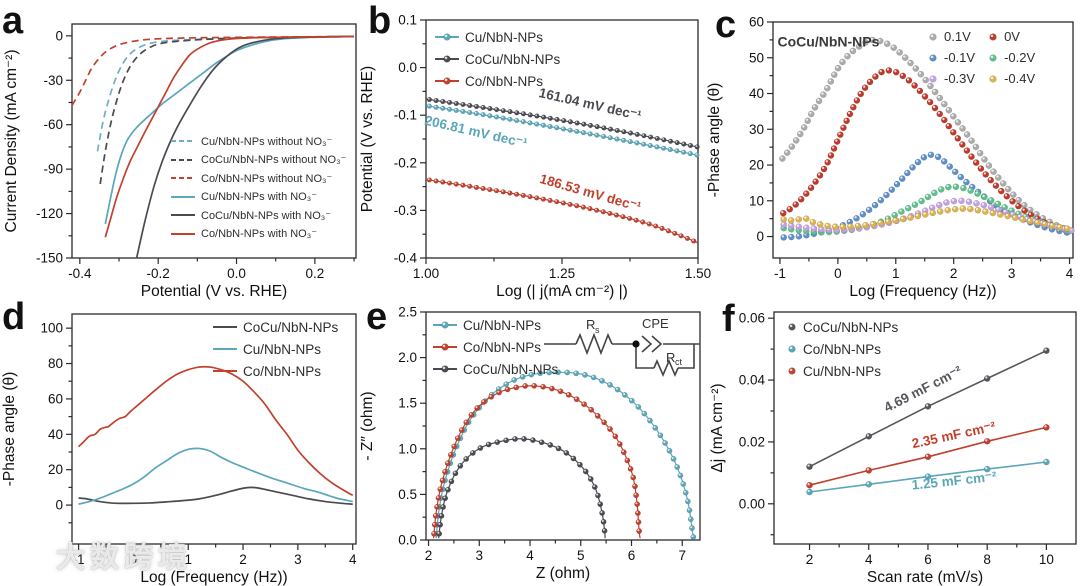  I want to click on x-axis-label: Z (ohm), so click(563, 573).